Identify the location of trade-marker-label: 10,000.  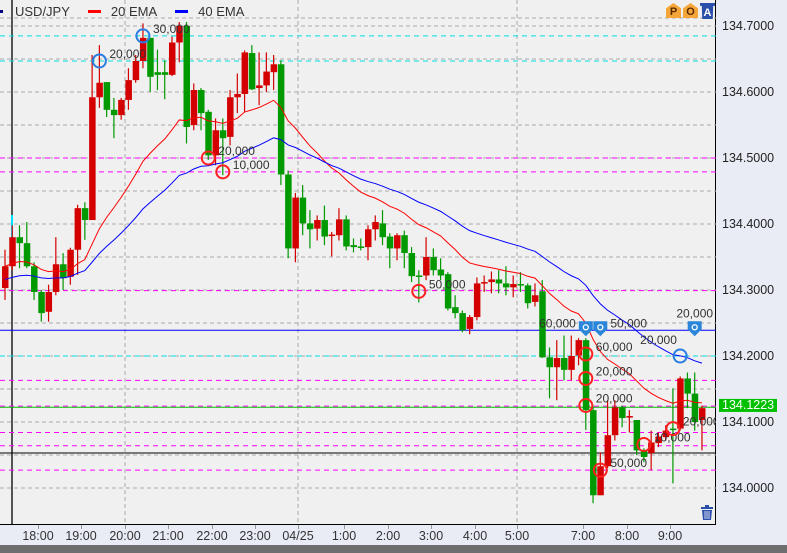
(251, 165).